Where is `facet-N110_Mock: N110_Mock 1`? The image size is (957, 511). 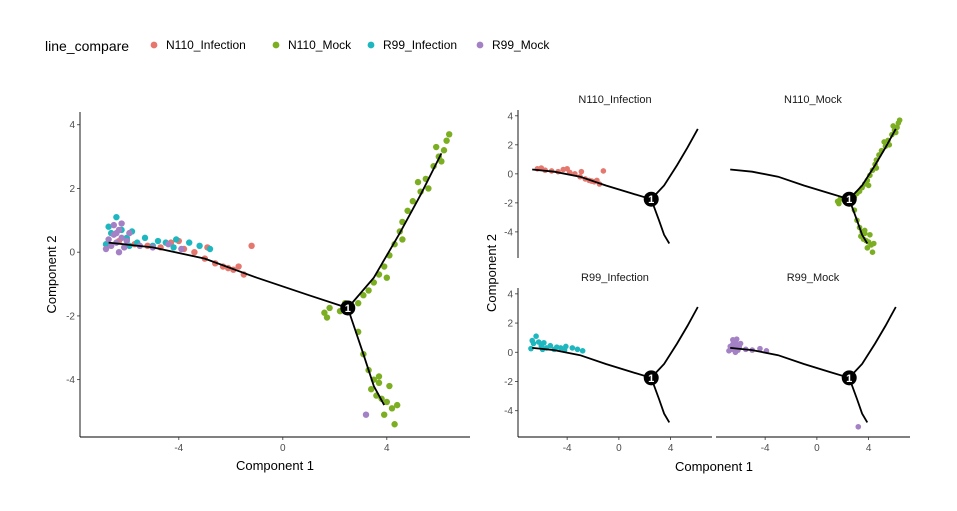 facet-N110_Mock: N110_Mock 1 is located at coordinates (816, 174).